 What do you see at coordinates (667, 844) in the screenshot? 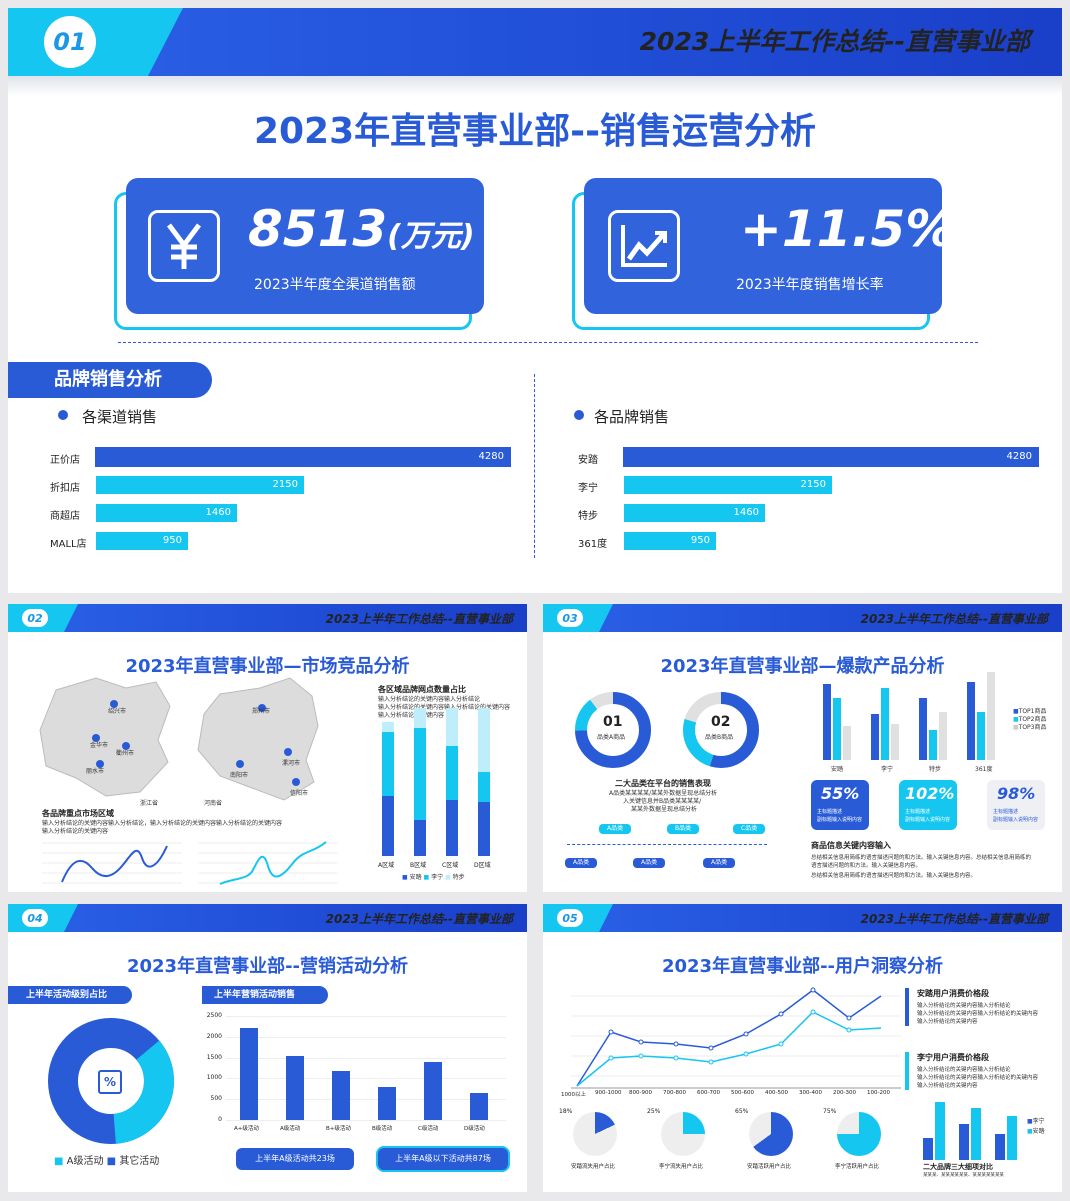
I see `timeline` at bounding box center [667, 844].